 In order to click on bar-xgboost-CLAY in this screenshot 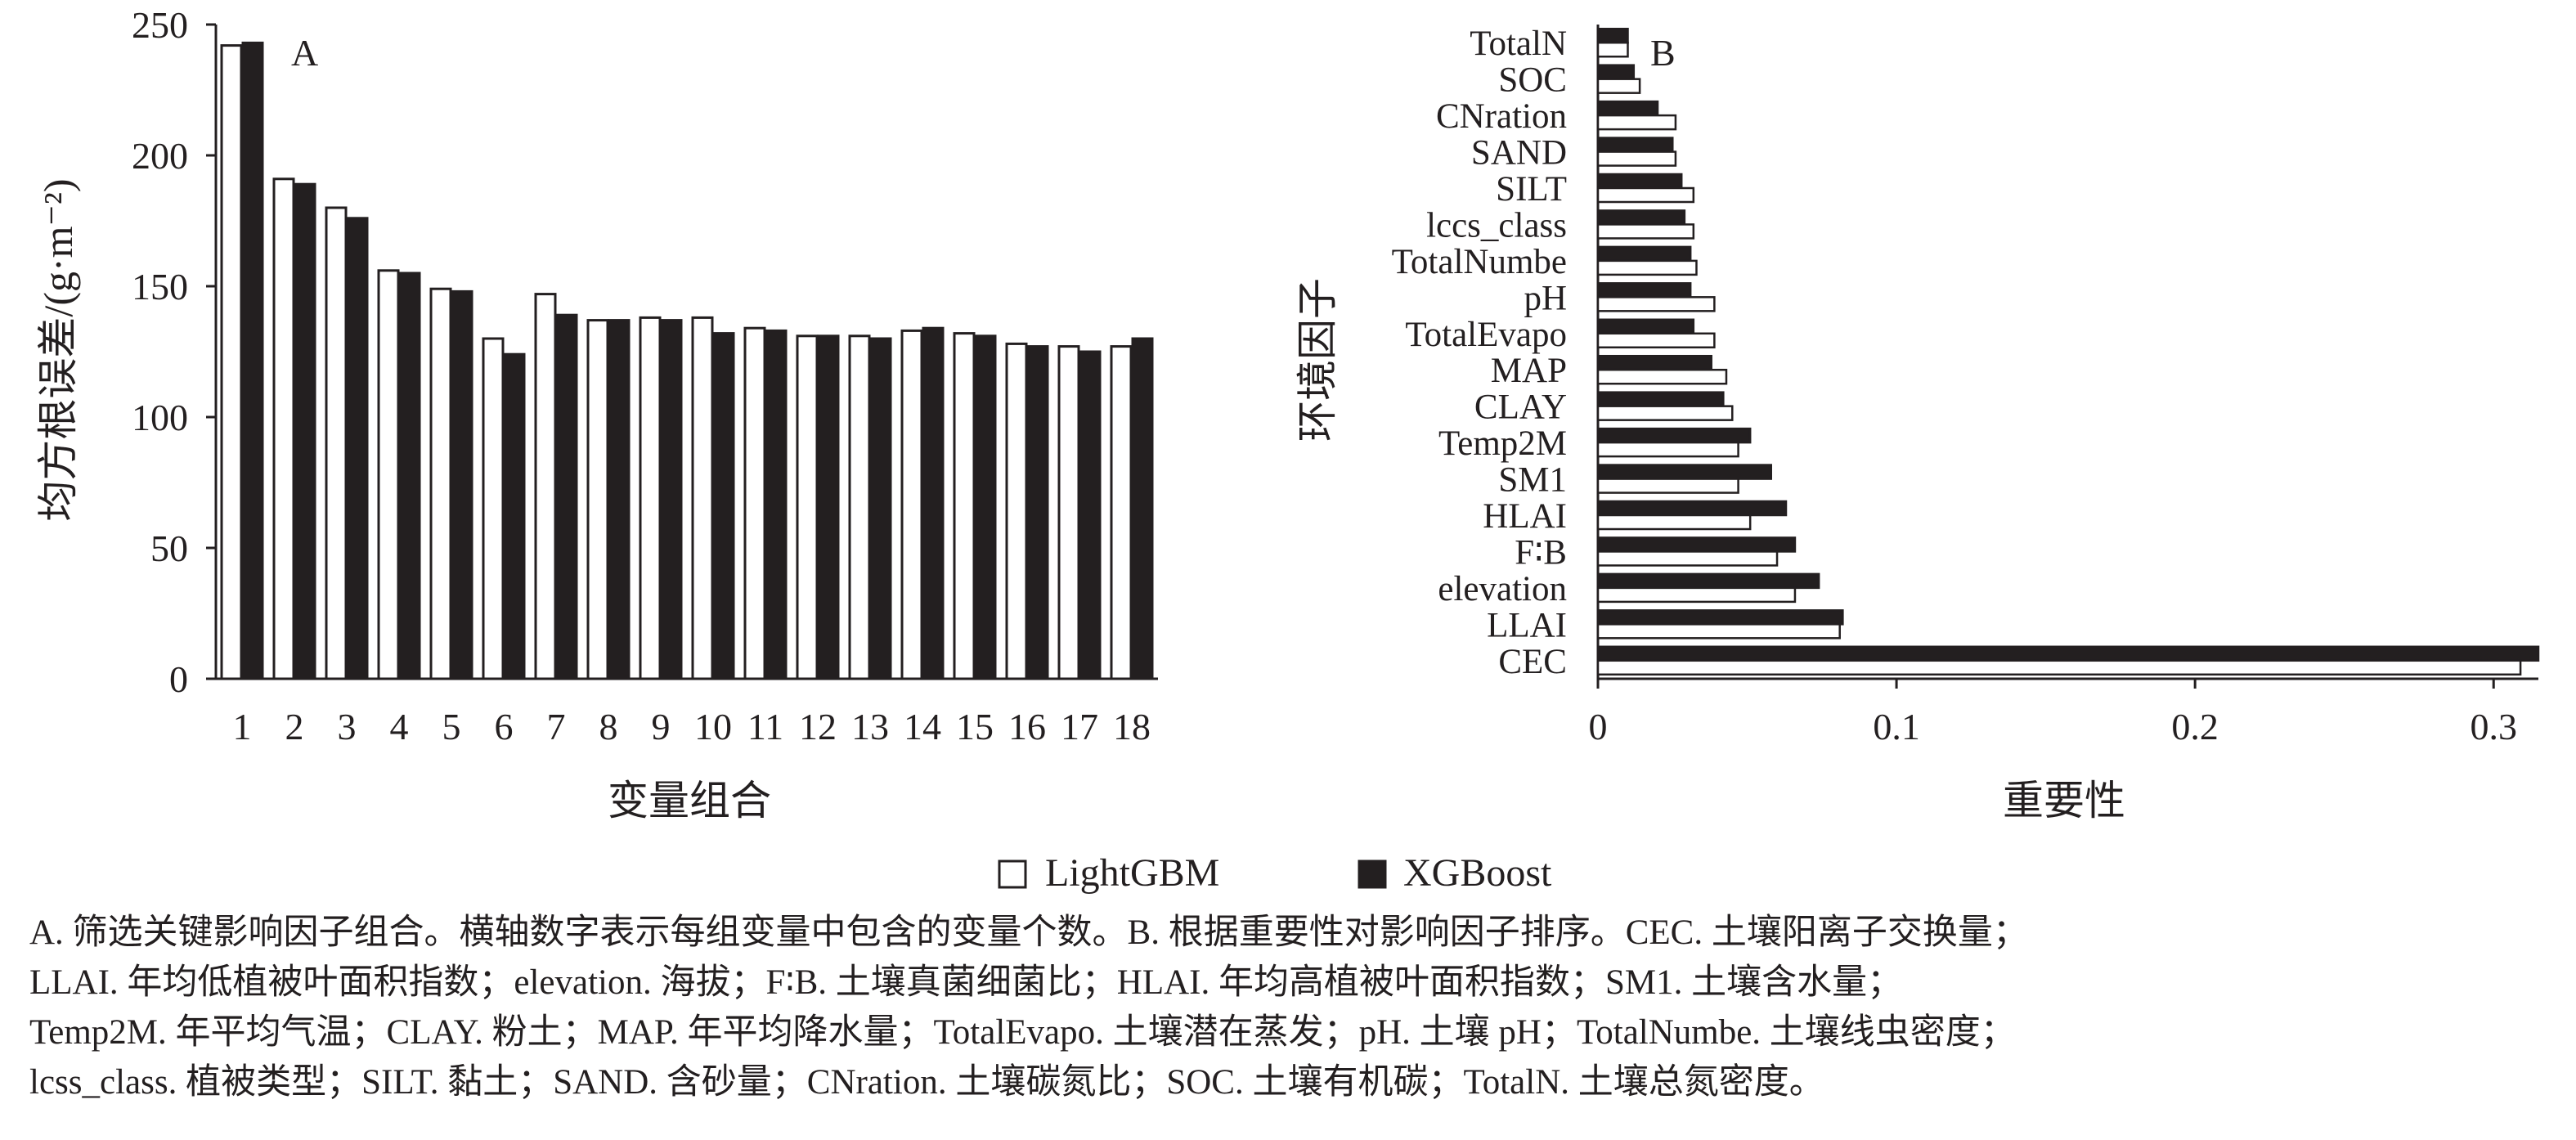, I will do `click(1660, 399)`.